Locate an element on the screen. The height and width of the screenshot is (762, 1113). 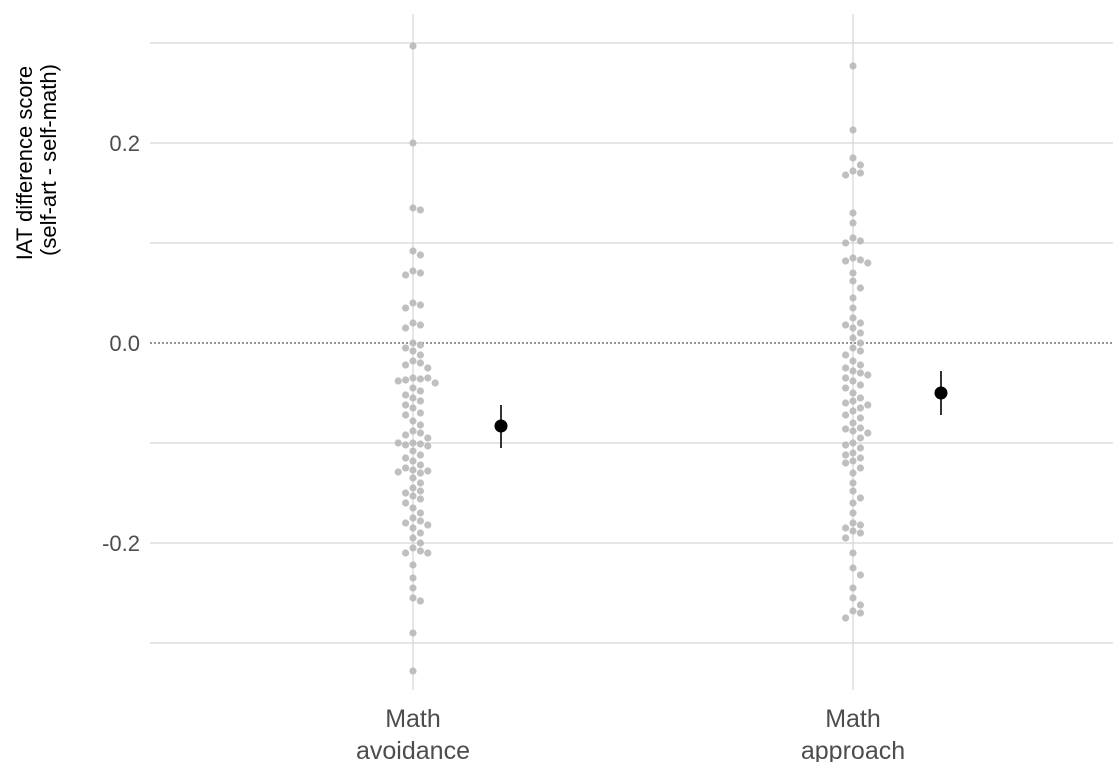
mean-point is located at coordinates (941, 393).